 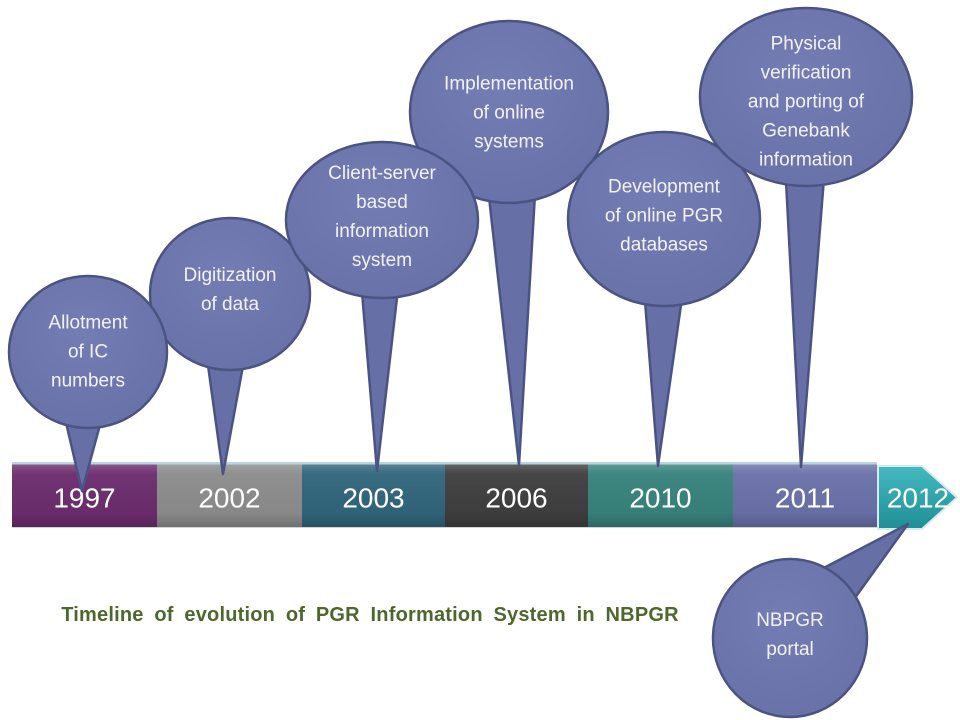 What do you see at coordinates (226, 414) in the screenshot?
I see `callout-tail-2002` at bounding box center [226, 414].